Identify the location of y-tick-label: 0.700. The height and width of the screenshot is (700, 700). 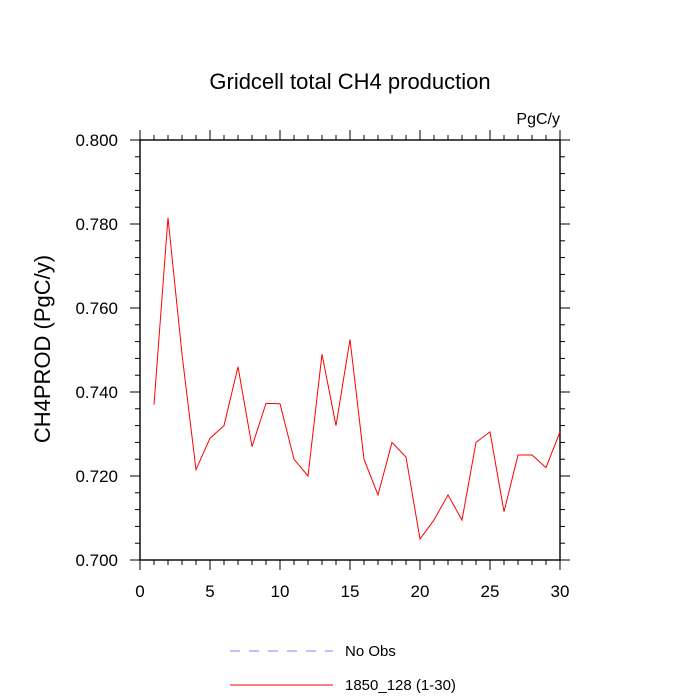
(96, 560).